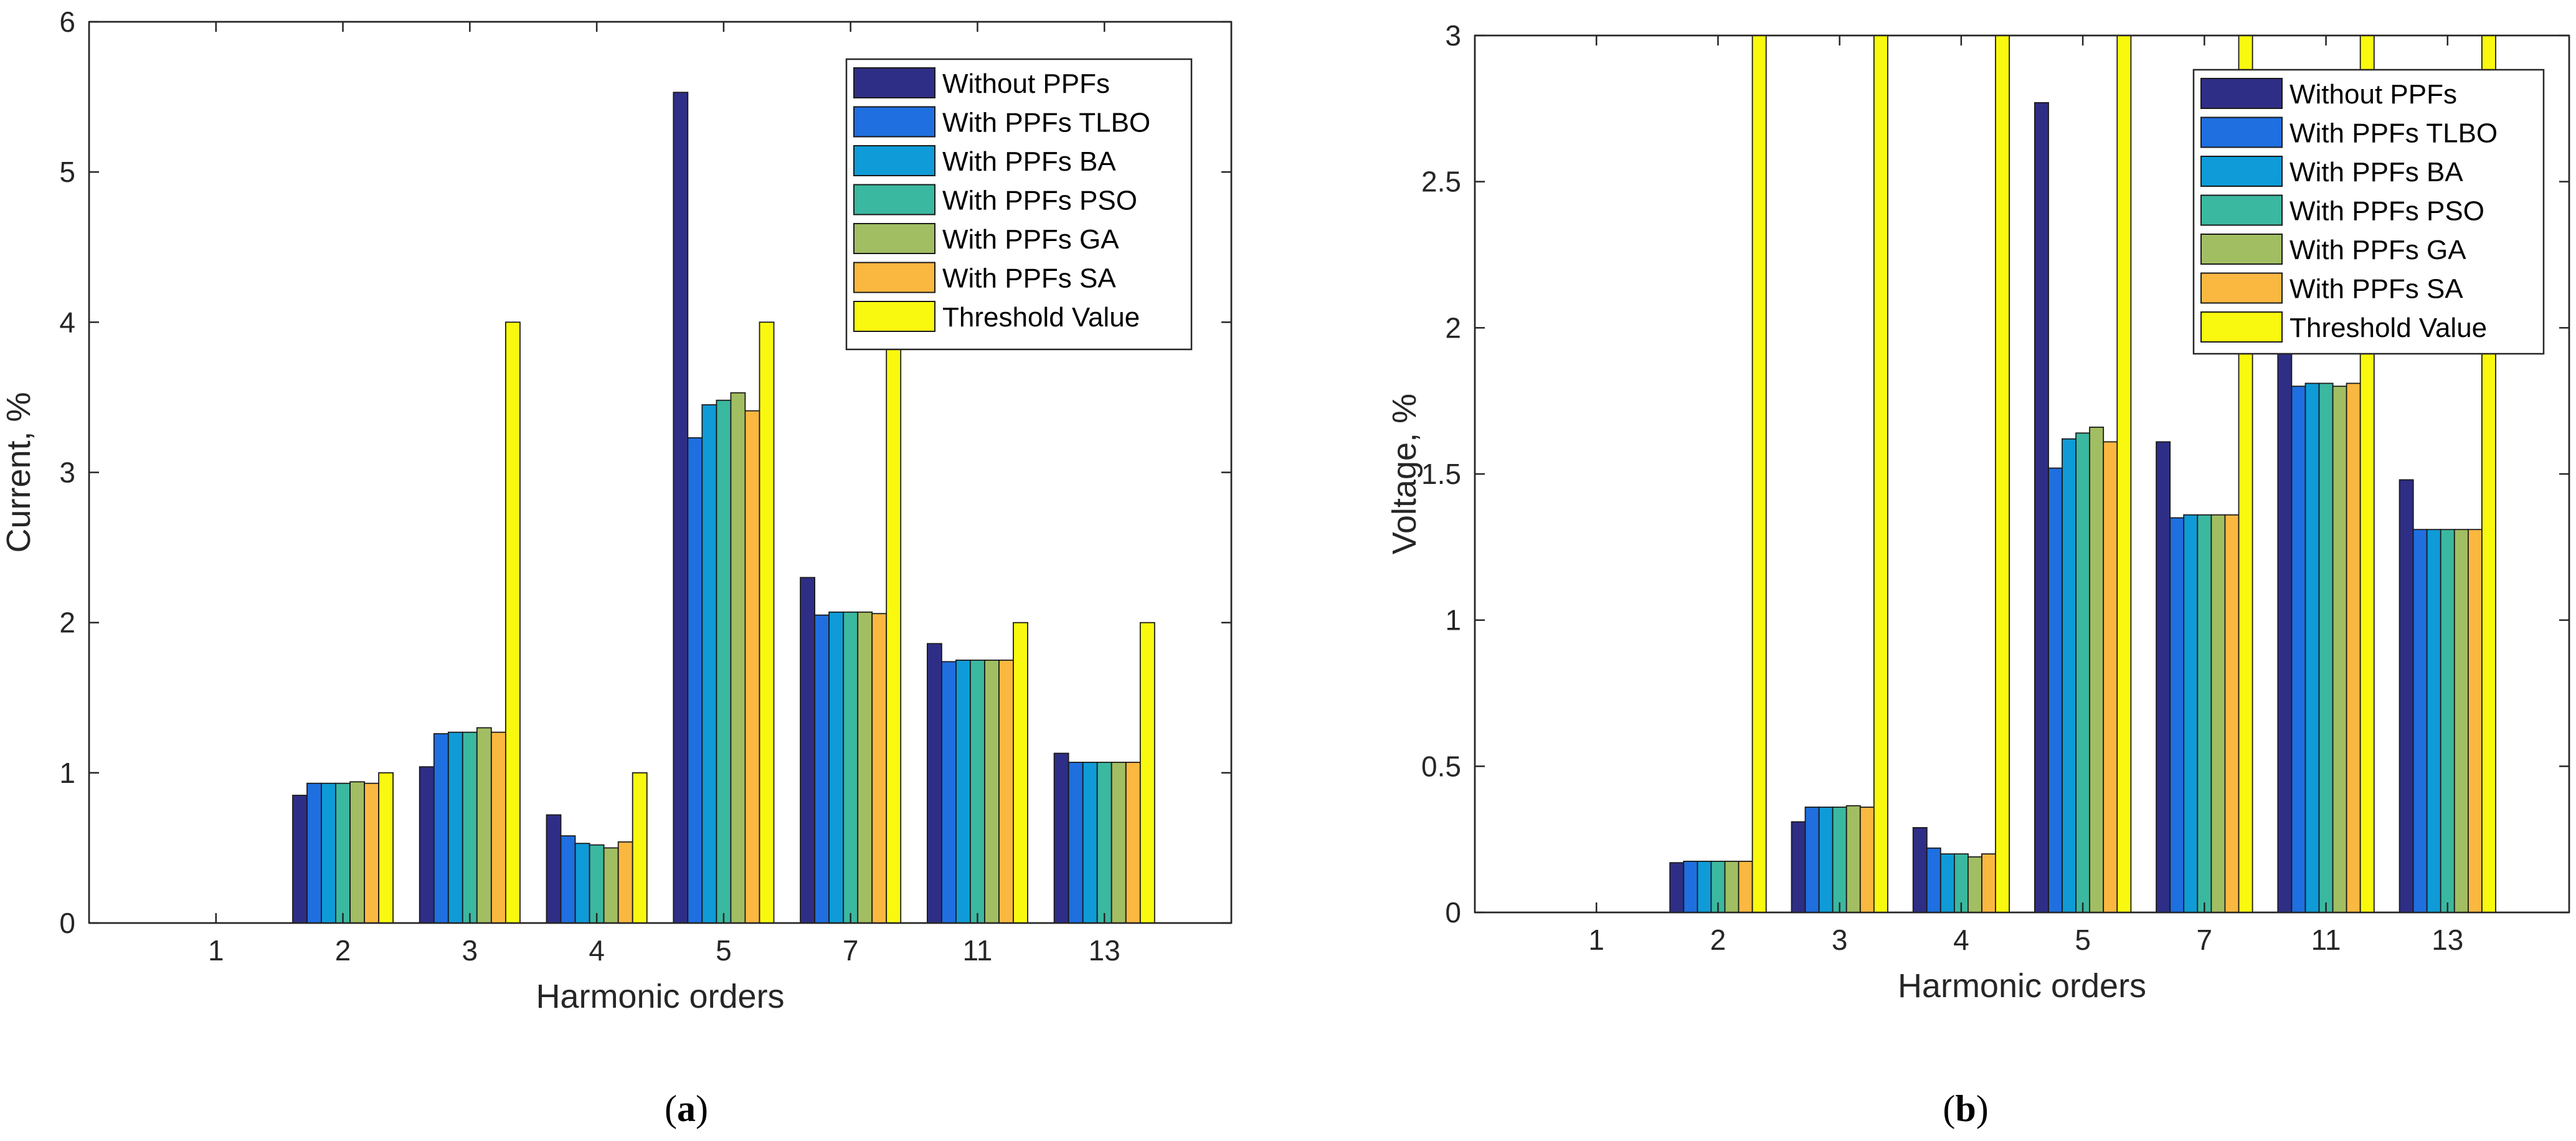 The width and height of the screenshot is (2576, 1141). What do you see at coordinates (597, 951) in the screenshot?
I see `x-tick-label: 4` at bounding box center [597, 951].